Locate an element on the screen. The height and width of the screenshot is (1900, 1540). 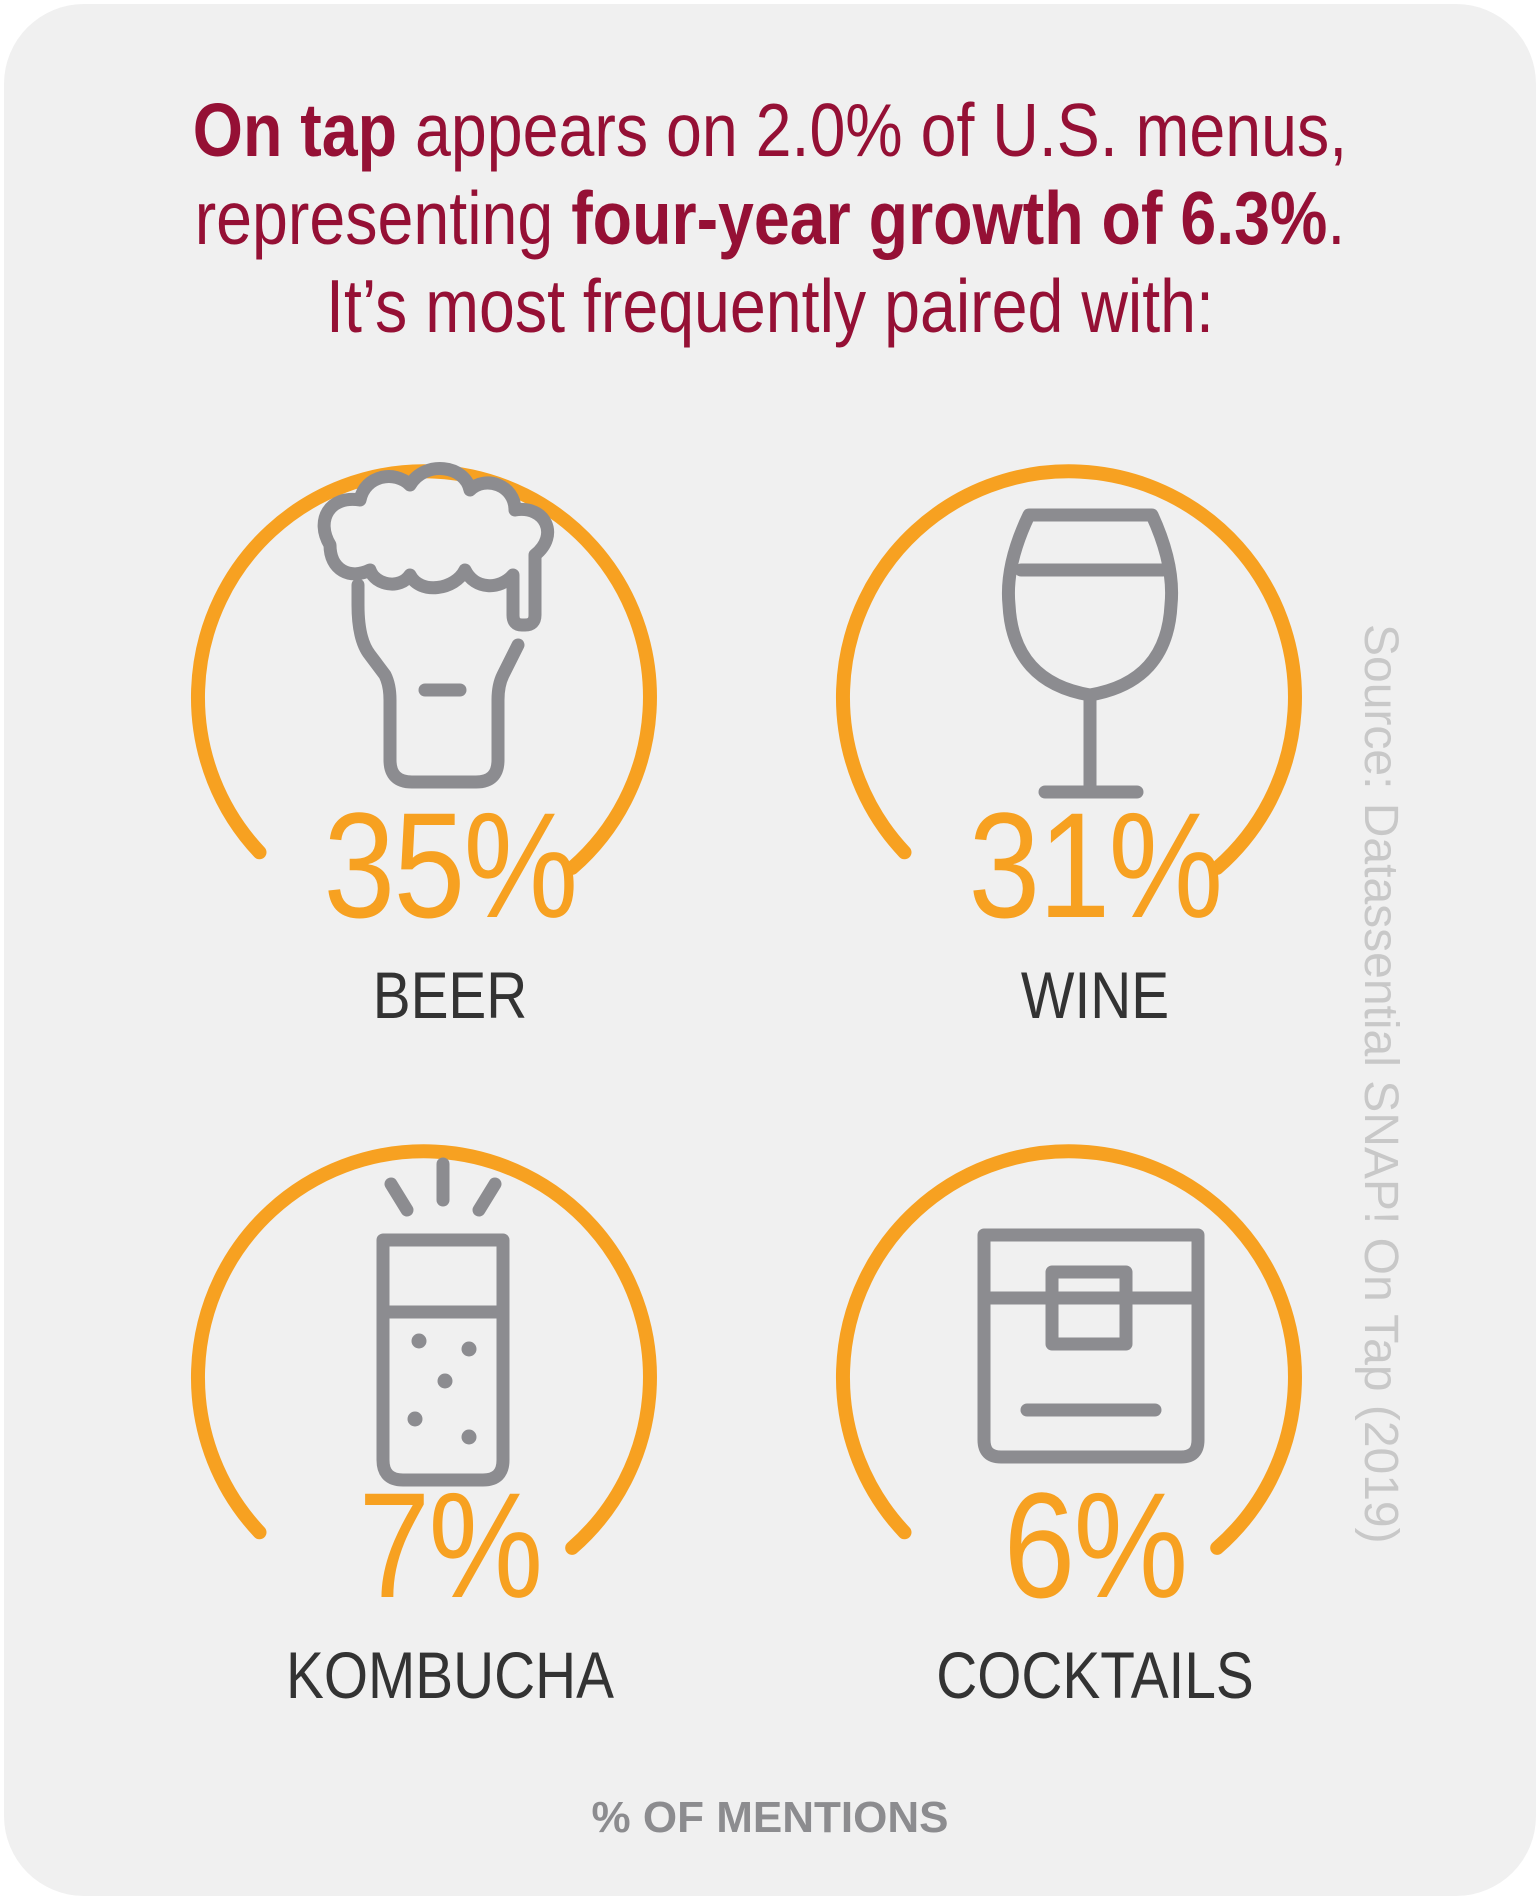
beer-arc is located at coordinates (424, 668).